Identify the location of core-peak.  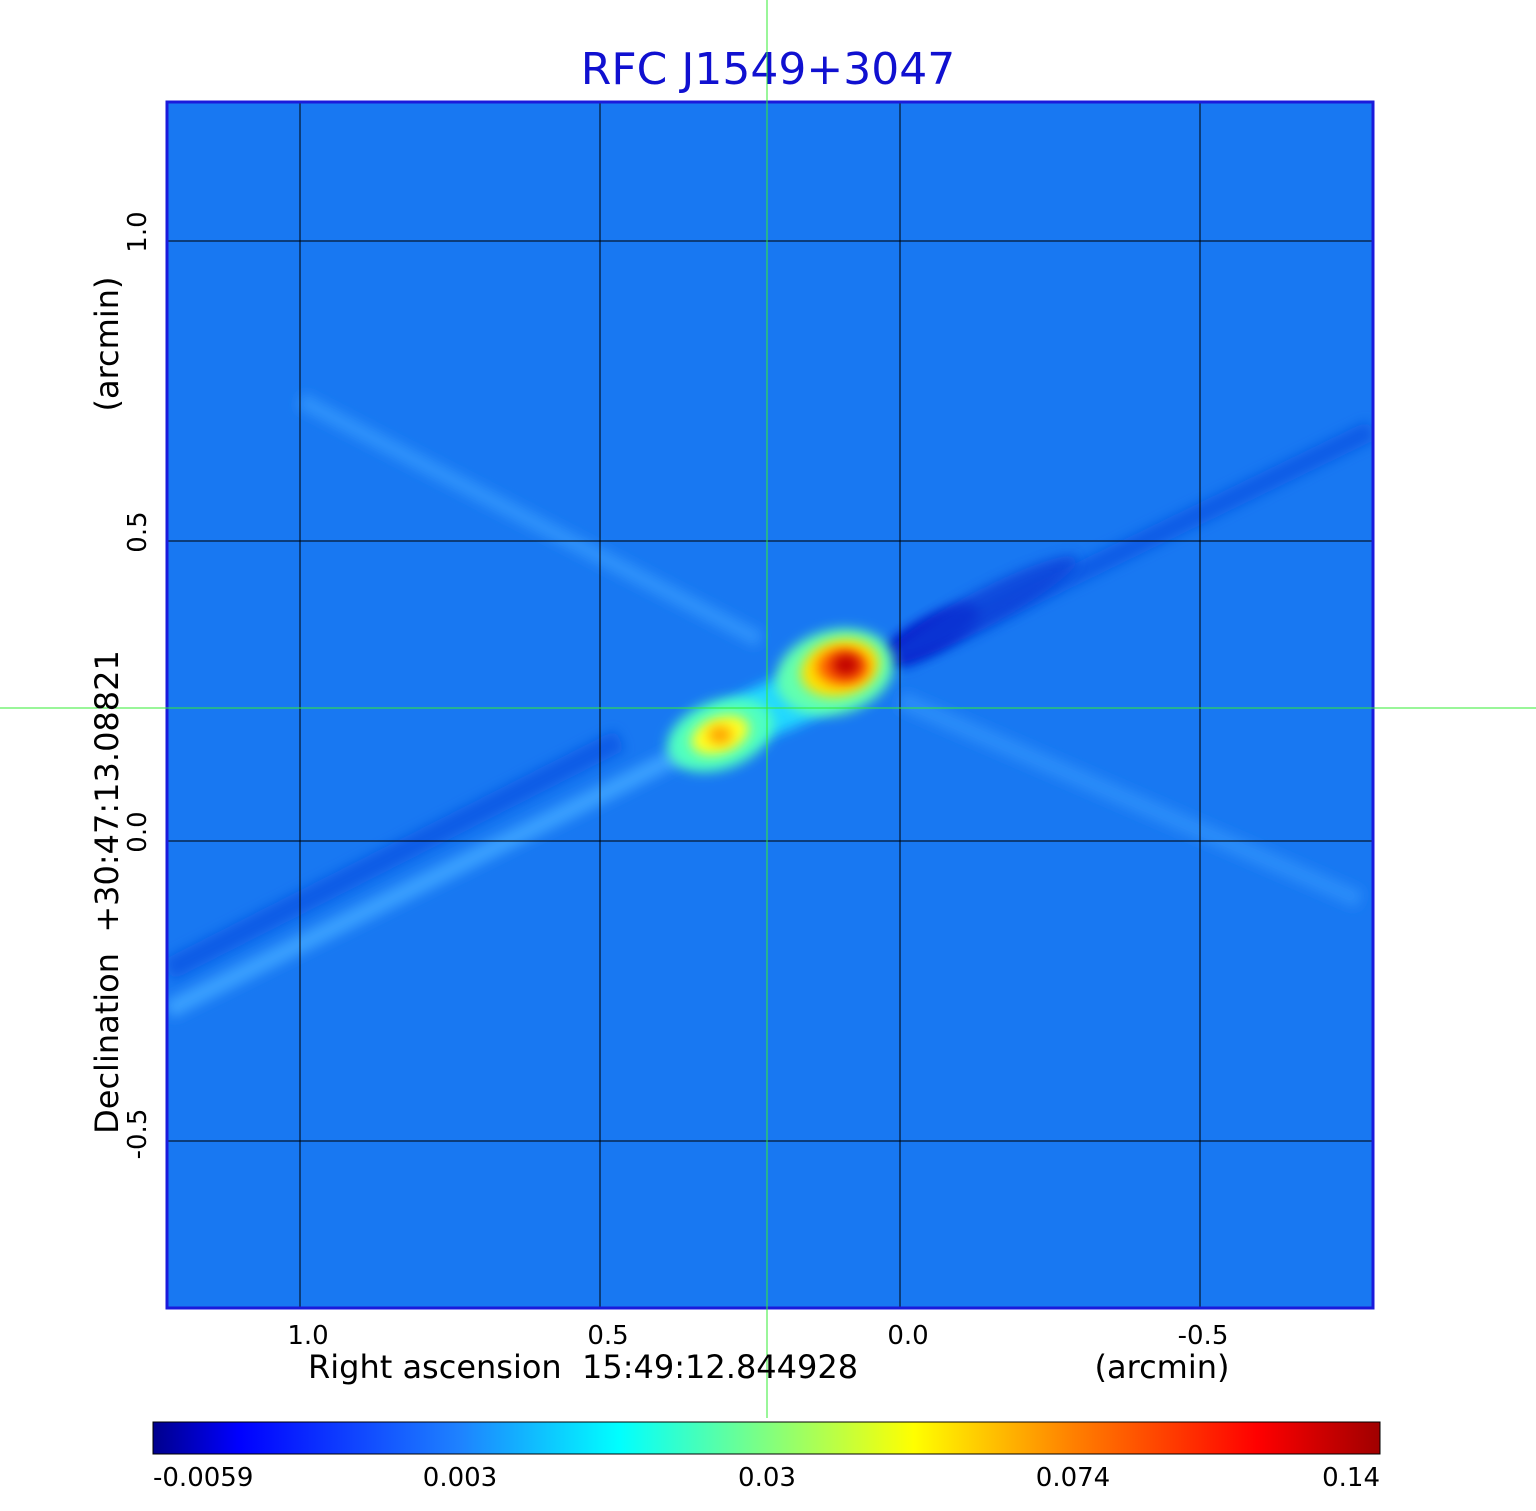
(846, 665).